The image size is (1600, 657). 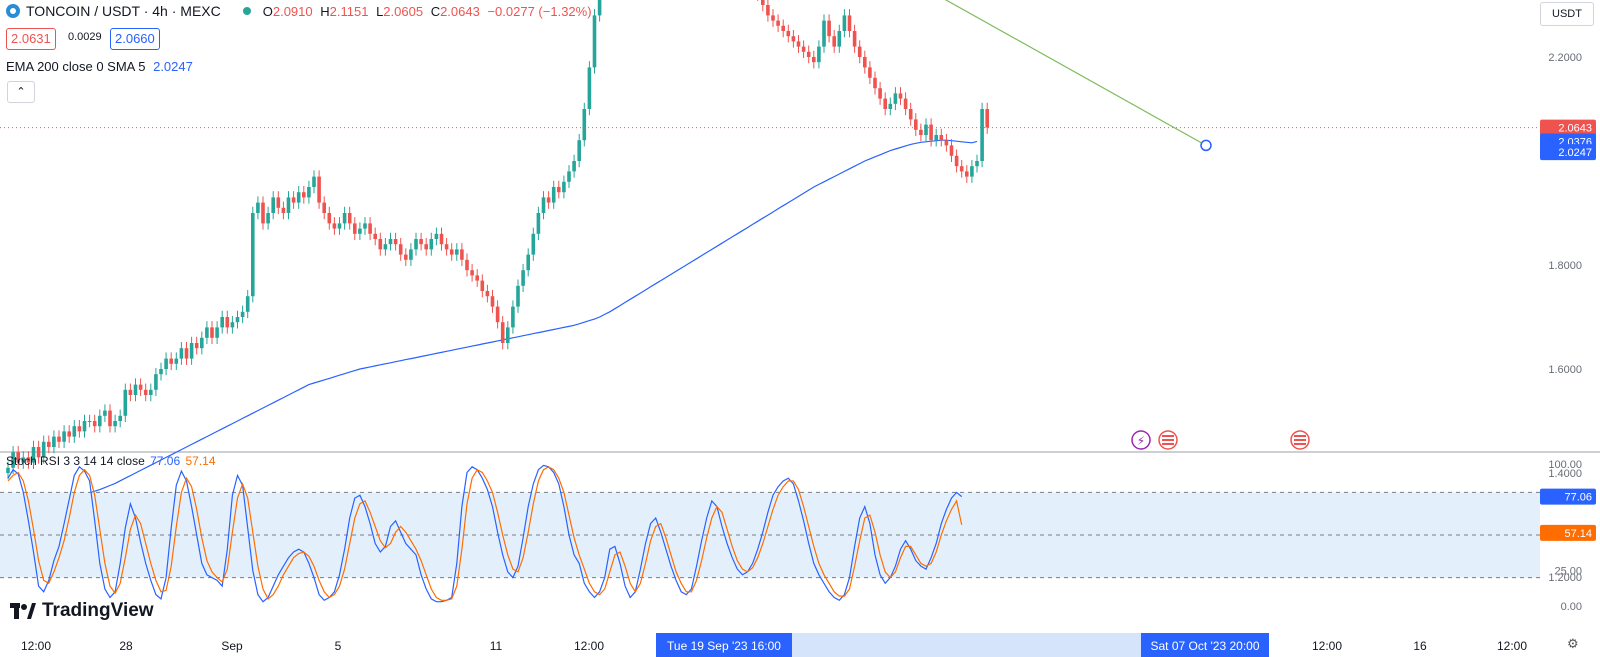 What do you see at coordinates (13, 11) in the screenshot?
I see `toncoin-logo-icon` at bounding box center [13, 11].